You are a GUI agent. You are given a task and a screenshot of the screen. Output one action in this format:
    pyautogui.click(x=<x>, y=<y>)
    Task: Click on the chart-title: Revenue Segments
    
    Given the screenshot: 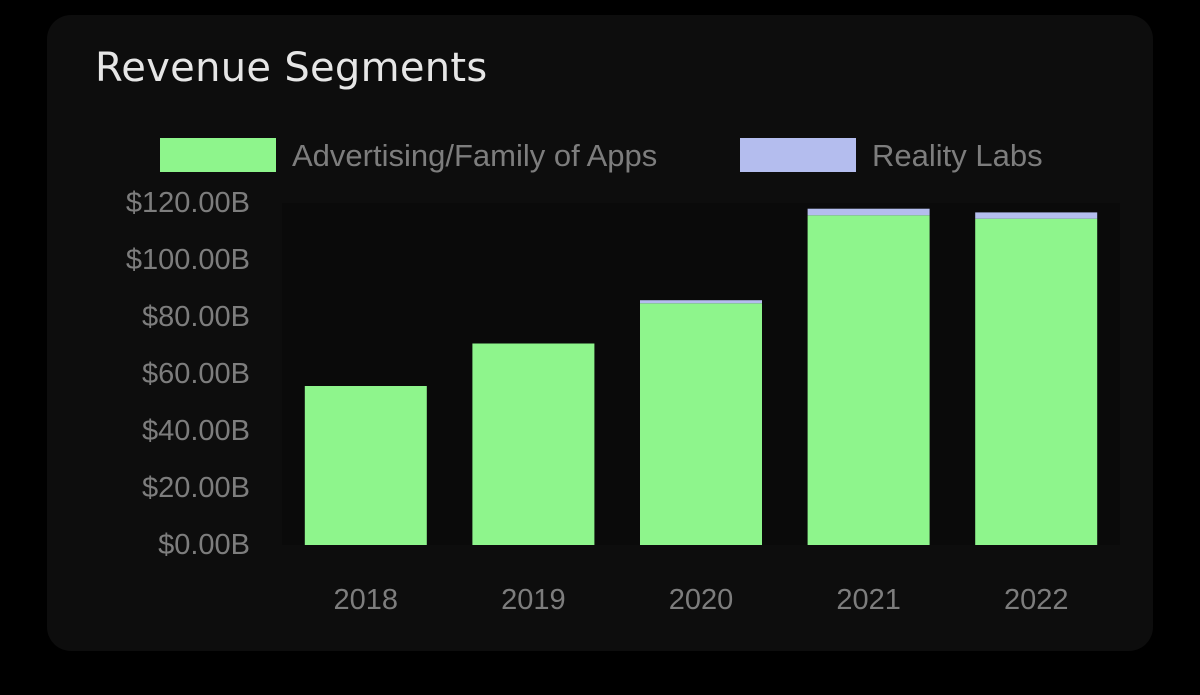 What is the action you would take?
    pyautogui.click(x=291, y=68)
    